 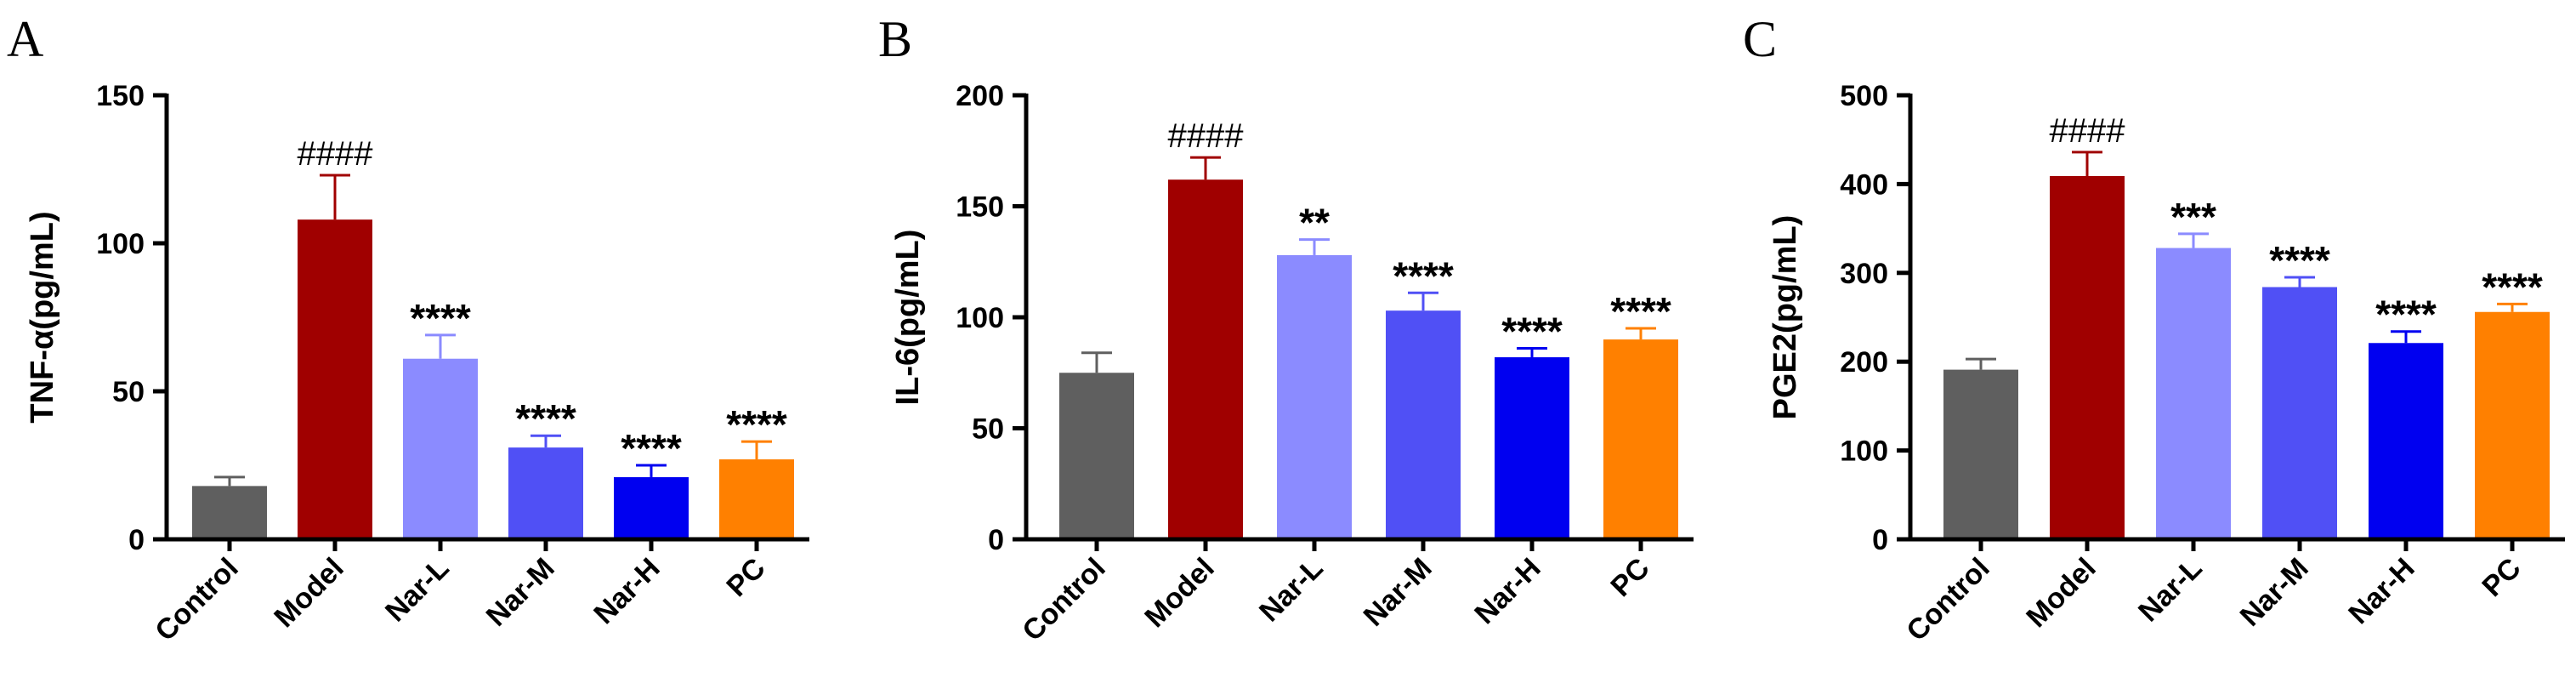 What do you see at coordinates (908, 318) in the screenshot?
I see `y-axis-label: IL-6(pg/mL)` at bounding box center [908, 318].